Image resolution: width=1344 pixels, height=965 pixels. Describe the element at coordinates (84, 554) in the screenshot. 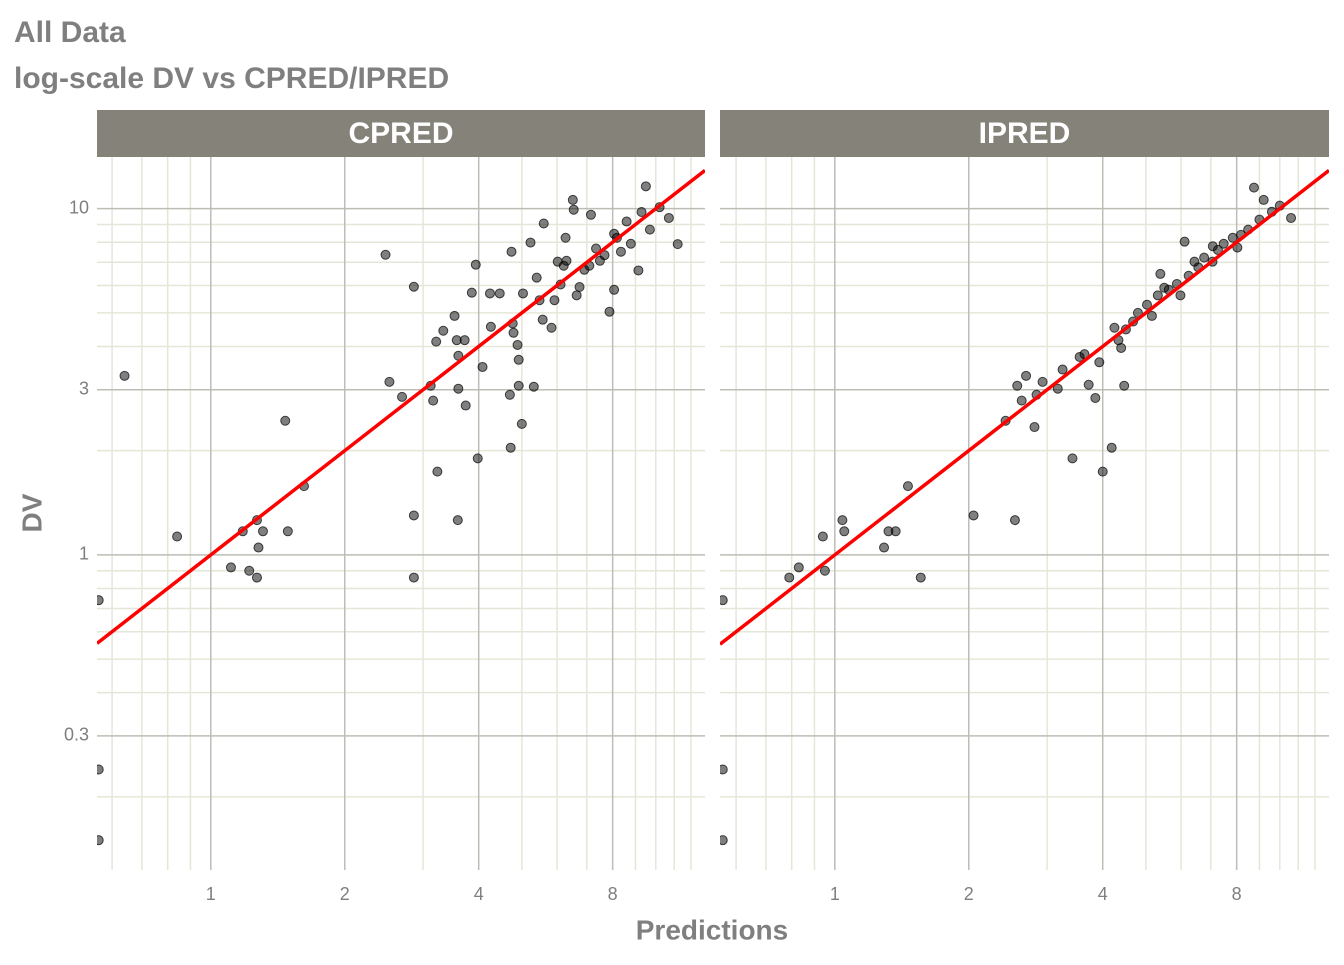

I see `y-tick-label: 1` at that location.